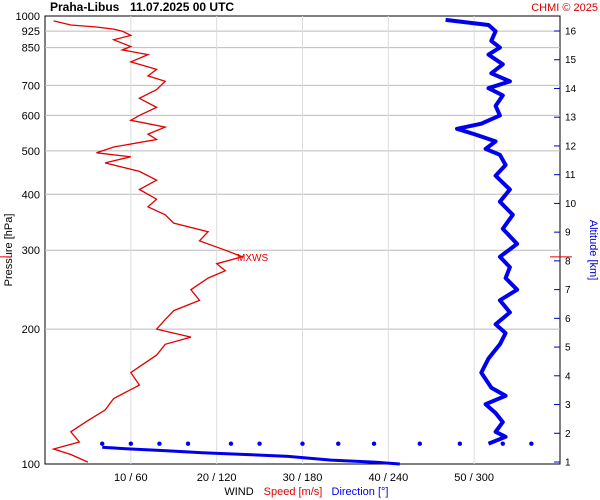 The width and height of the screenshot is (600, 500). I want to click on altitude-tick-14: 14, so click(571, 89).